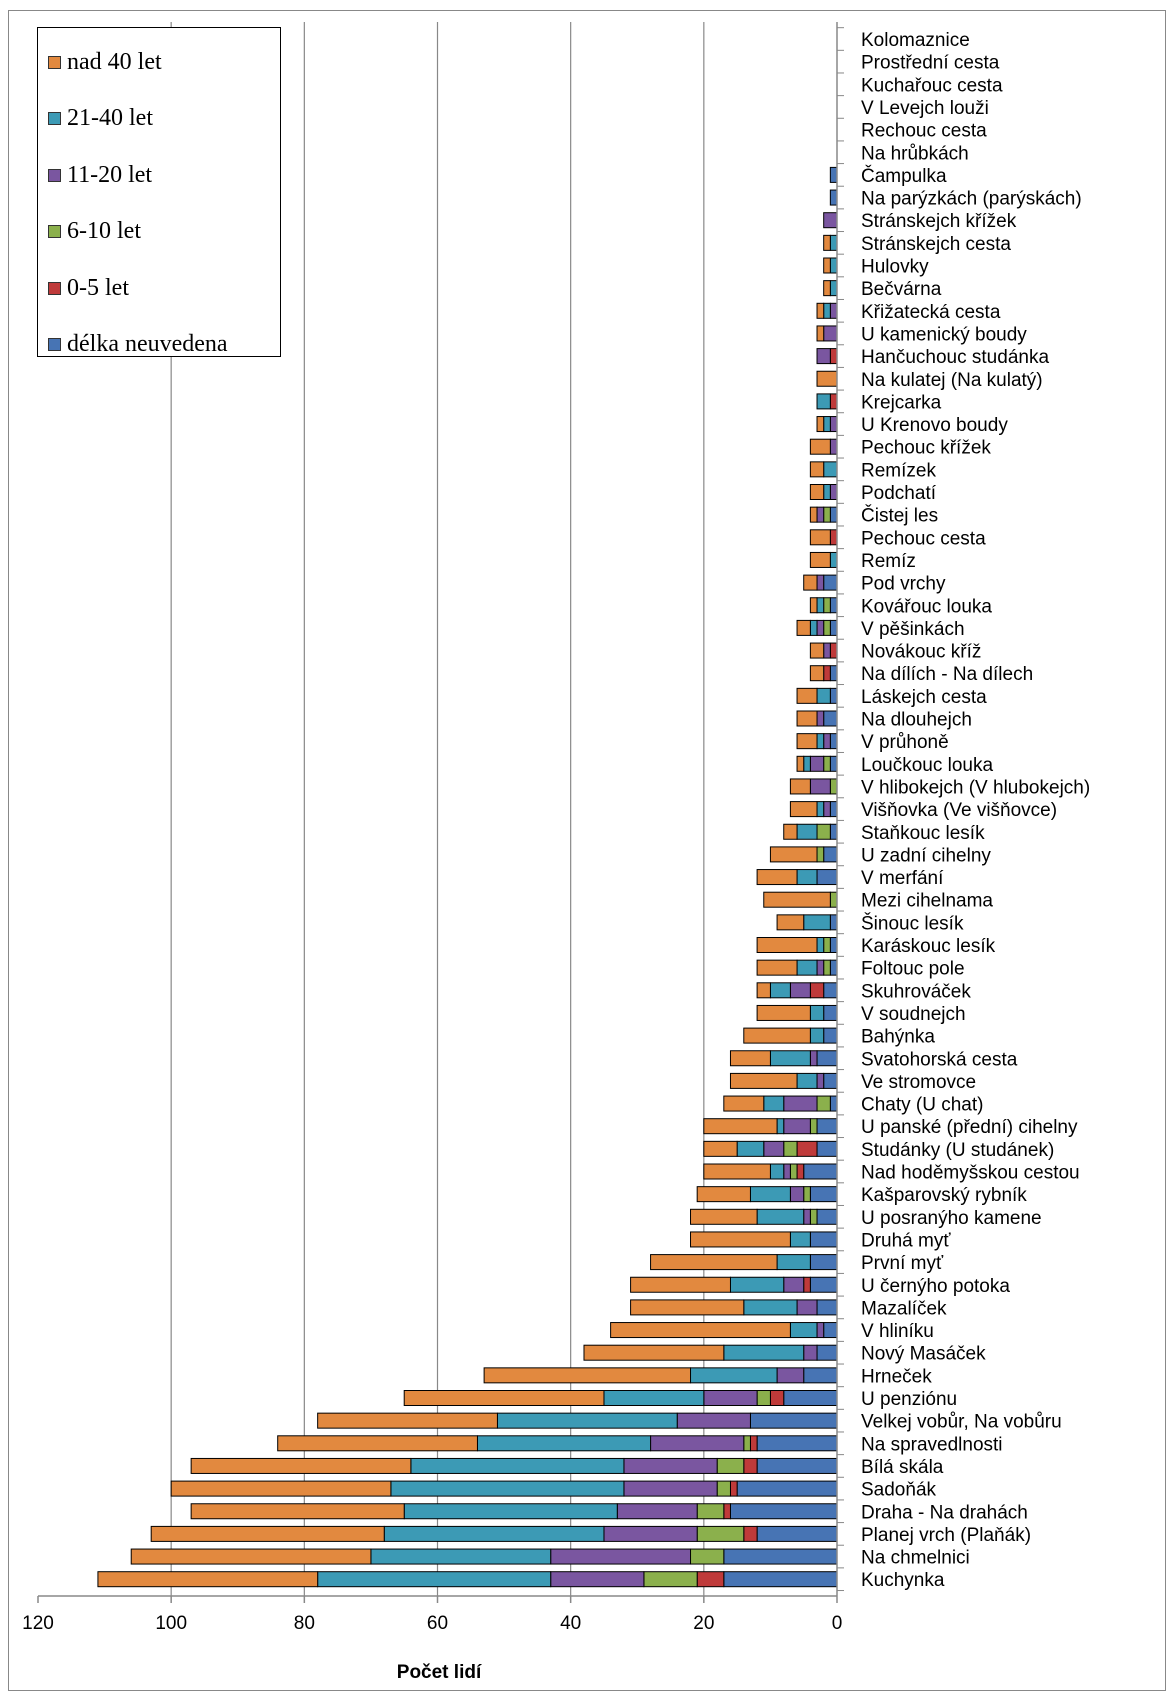 The image size is (1167, 1691). Describe the element at coordinates (925, 108) in the screenshot. I see `category-label: V Levejch louži` at that location.